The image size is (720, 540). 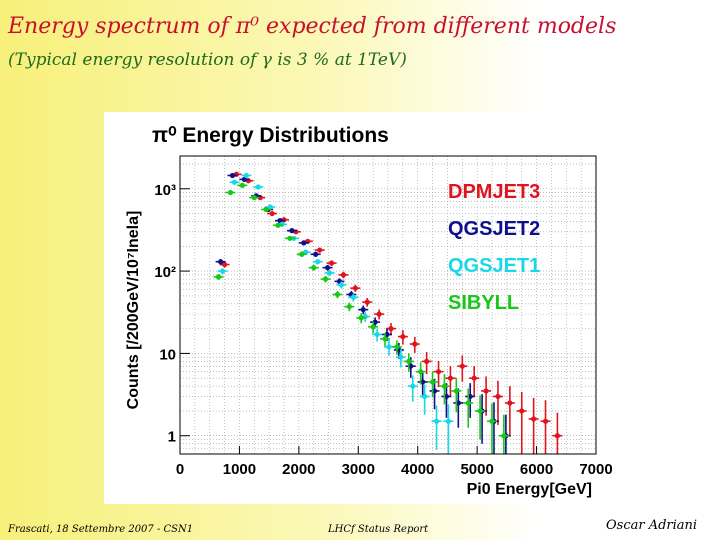 What do you see at coordinates (536, 469) in the screenshot?
I see `x-tick-label: 6000` at bounding box center [536, 469].